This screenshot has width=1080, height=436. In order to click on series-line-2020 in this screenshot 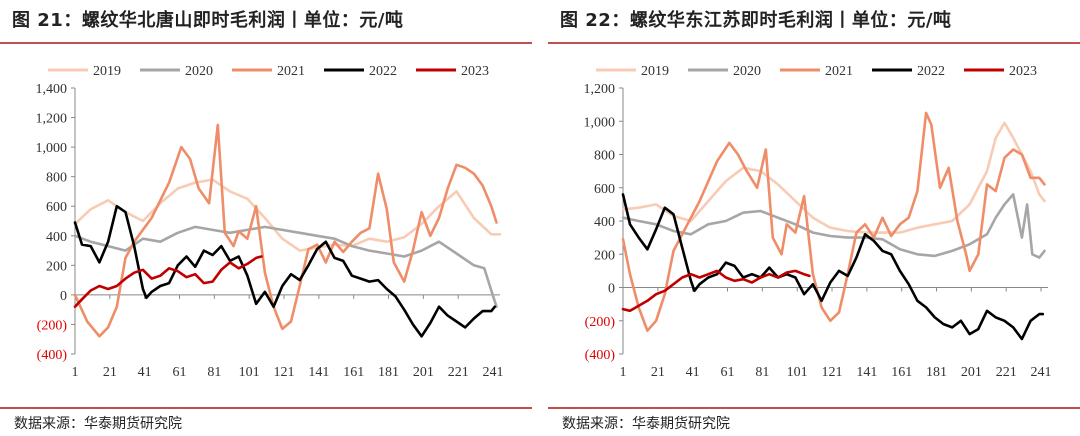, I will do `click(285, 267)`.